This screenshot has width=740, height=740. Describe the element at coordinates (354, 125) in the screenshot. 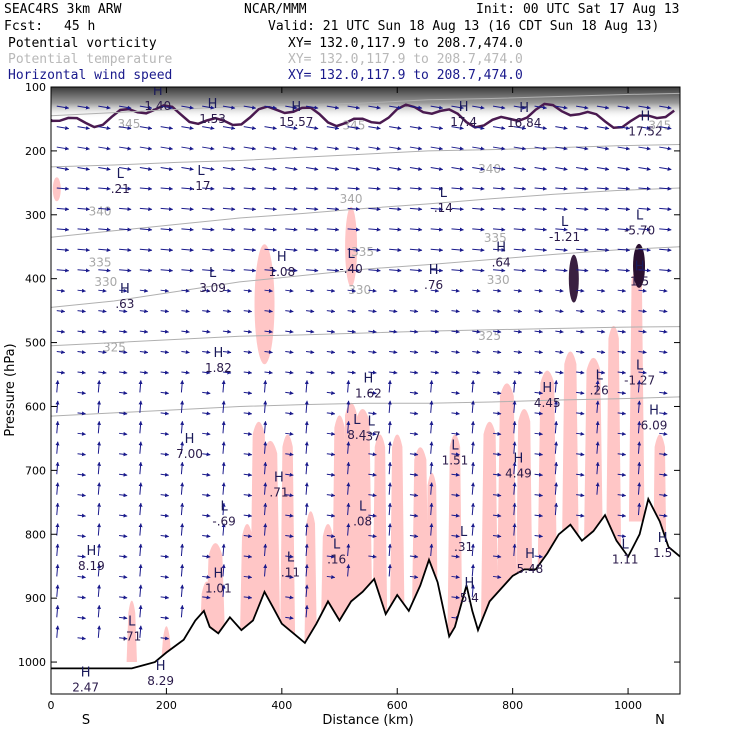

I see `isentrope-label: 345` at that location.